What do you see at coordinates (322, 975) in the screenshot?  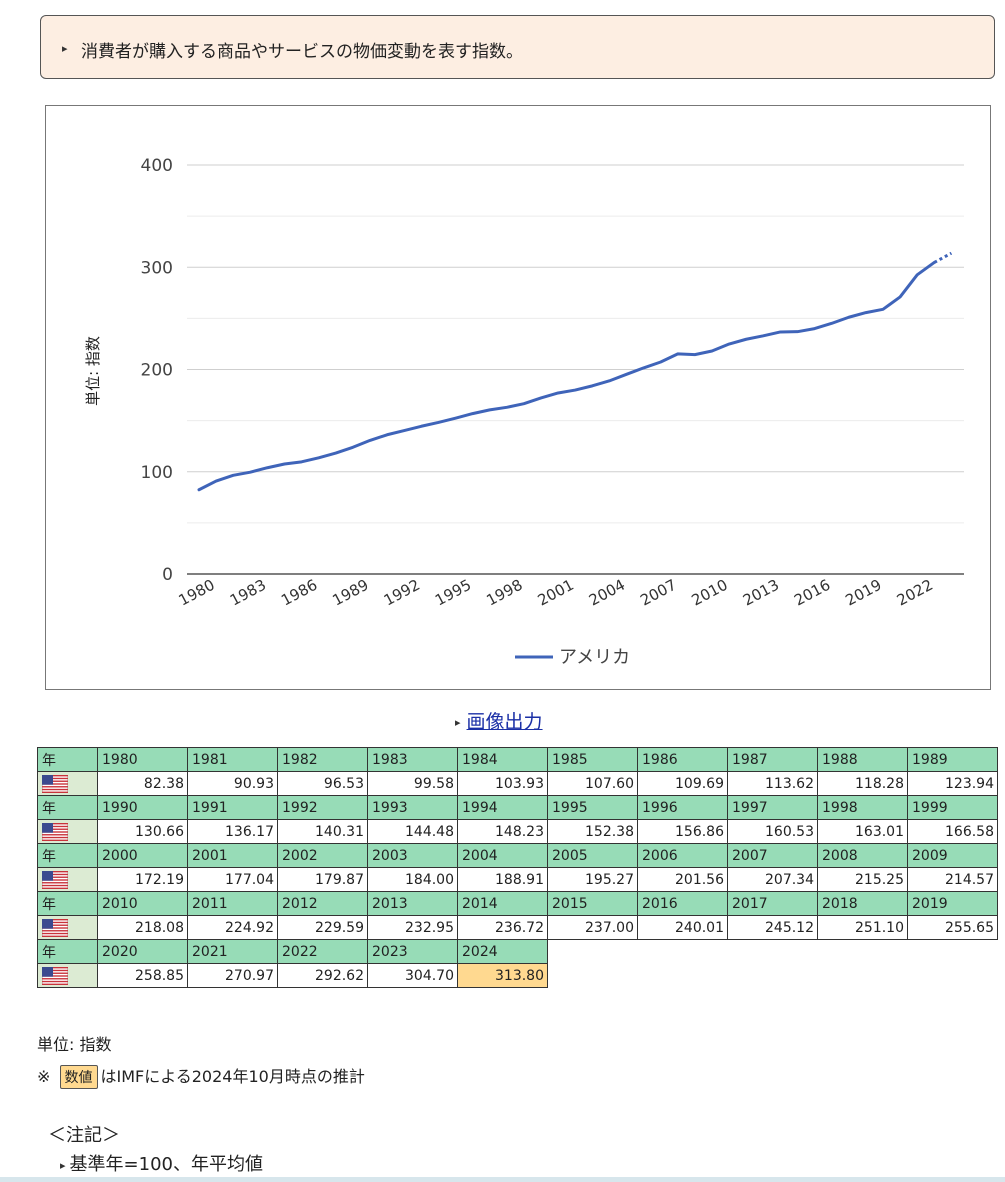 I see `value-cell: 292.62` at bounding box center [322, 975].